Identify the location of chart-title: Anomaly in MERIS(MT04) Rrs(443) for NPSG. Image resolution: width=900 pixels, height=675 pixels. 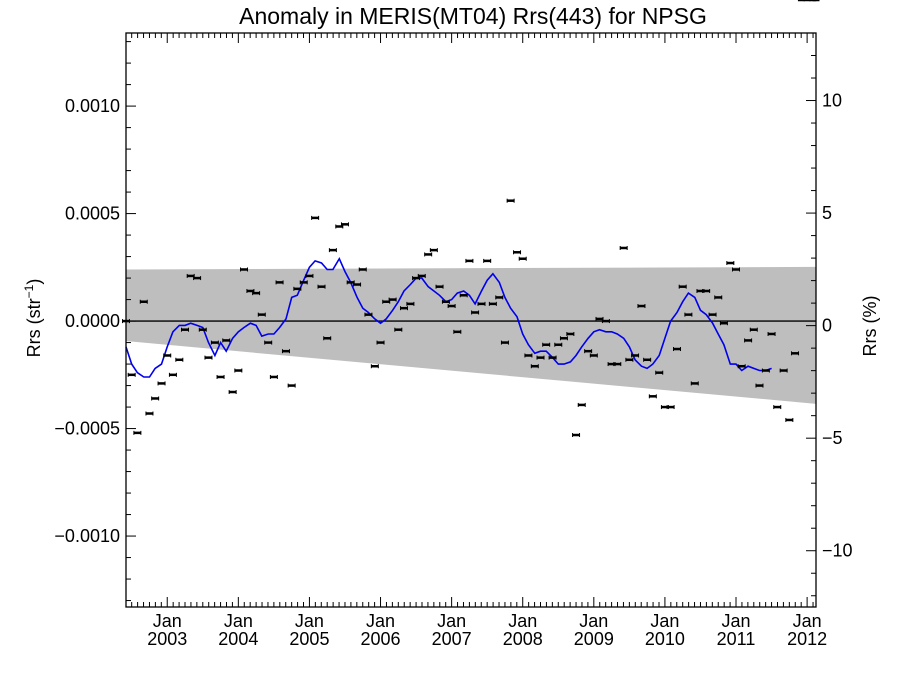
(473, 16).